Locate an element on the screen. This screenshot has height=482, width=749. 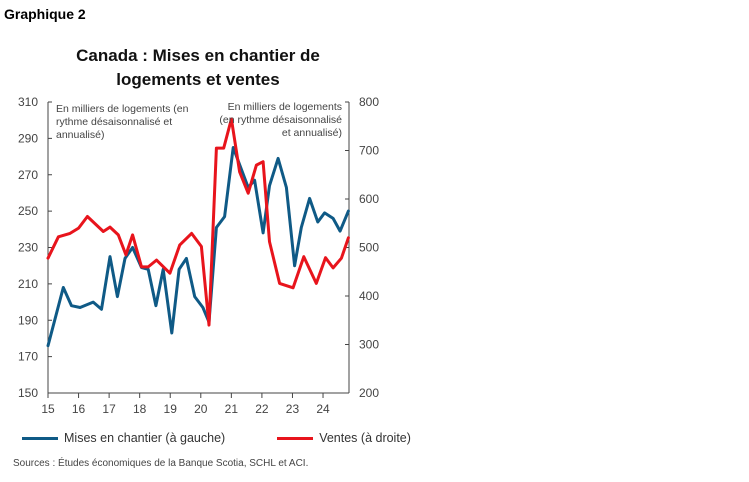
left-tick-label: 210 is located at coordinates (28, 284).